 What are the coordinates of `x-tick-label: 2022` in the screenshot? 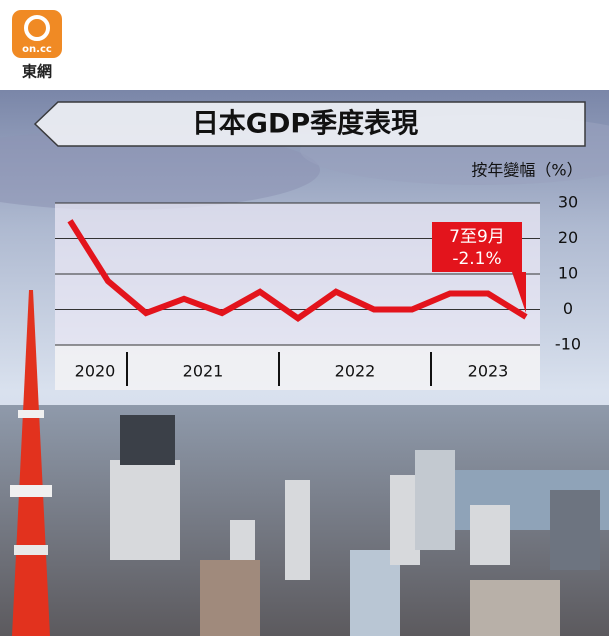 It's located at (355, 371).